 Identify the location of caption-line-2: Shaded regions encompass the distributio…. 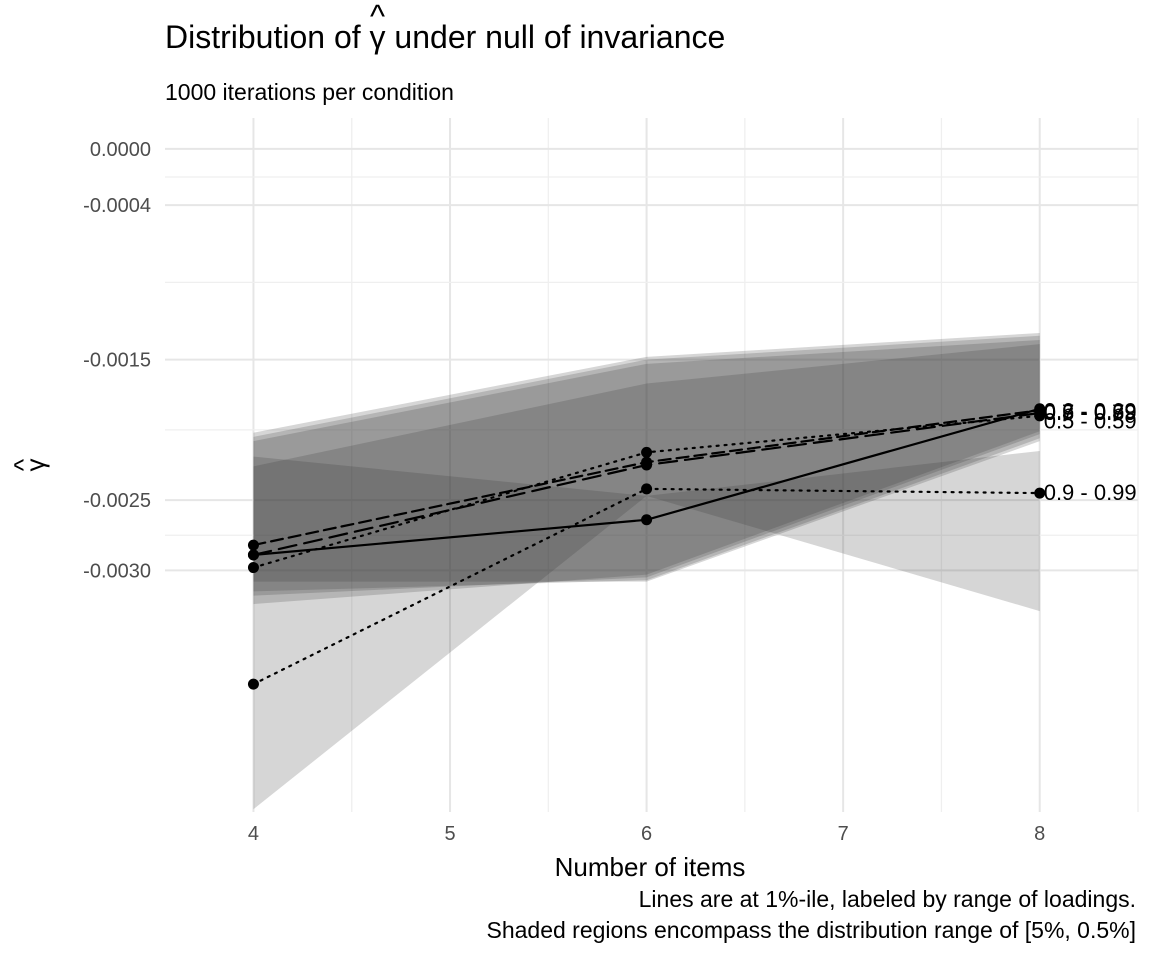
(811, 930).